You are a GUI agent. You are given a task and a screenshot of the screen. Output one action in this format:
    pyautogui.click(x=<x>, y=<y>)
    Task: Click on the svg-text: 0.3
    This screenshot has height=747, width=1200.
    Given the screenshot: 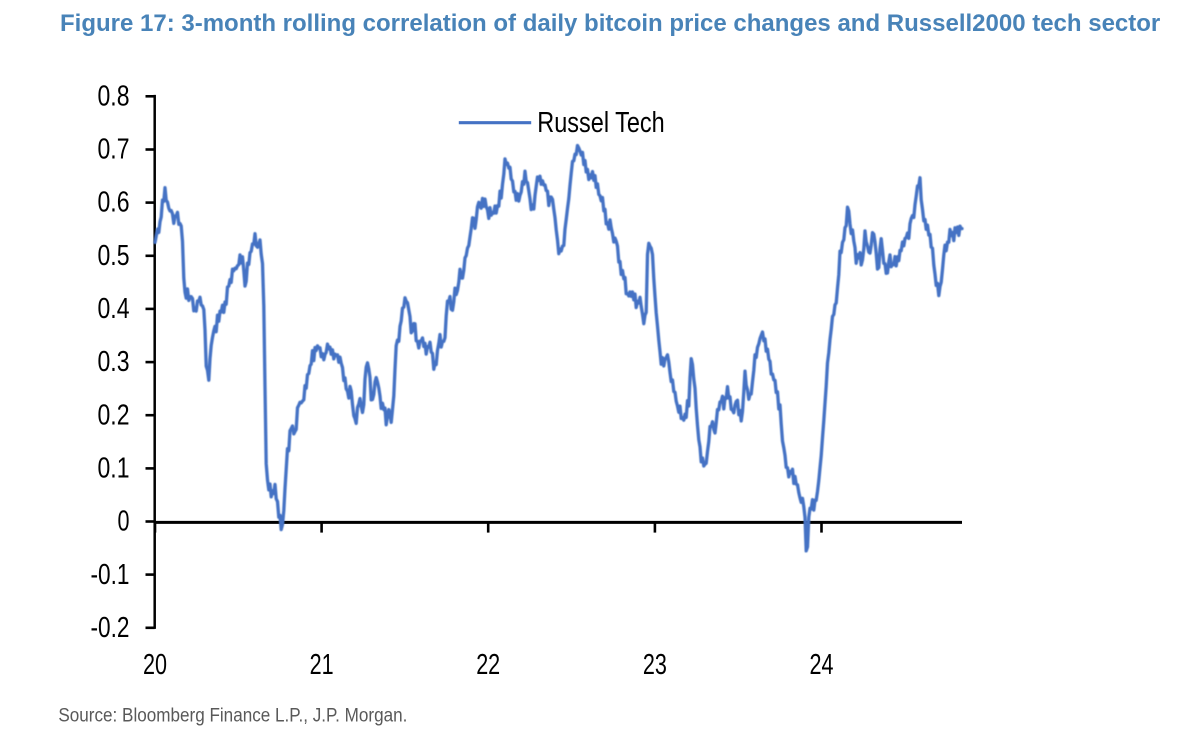 What is the action you would take?
    pyautogui.click(x=114, y=362)
    